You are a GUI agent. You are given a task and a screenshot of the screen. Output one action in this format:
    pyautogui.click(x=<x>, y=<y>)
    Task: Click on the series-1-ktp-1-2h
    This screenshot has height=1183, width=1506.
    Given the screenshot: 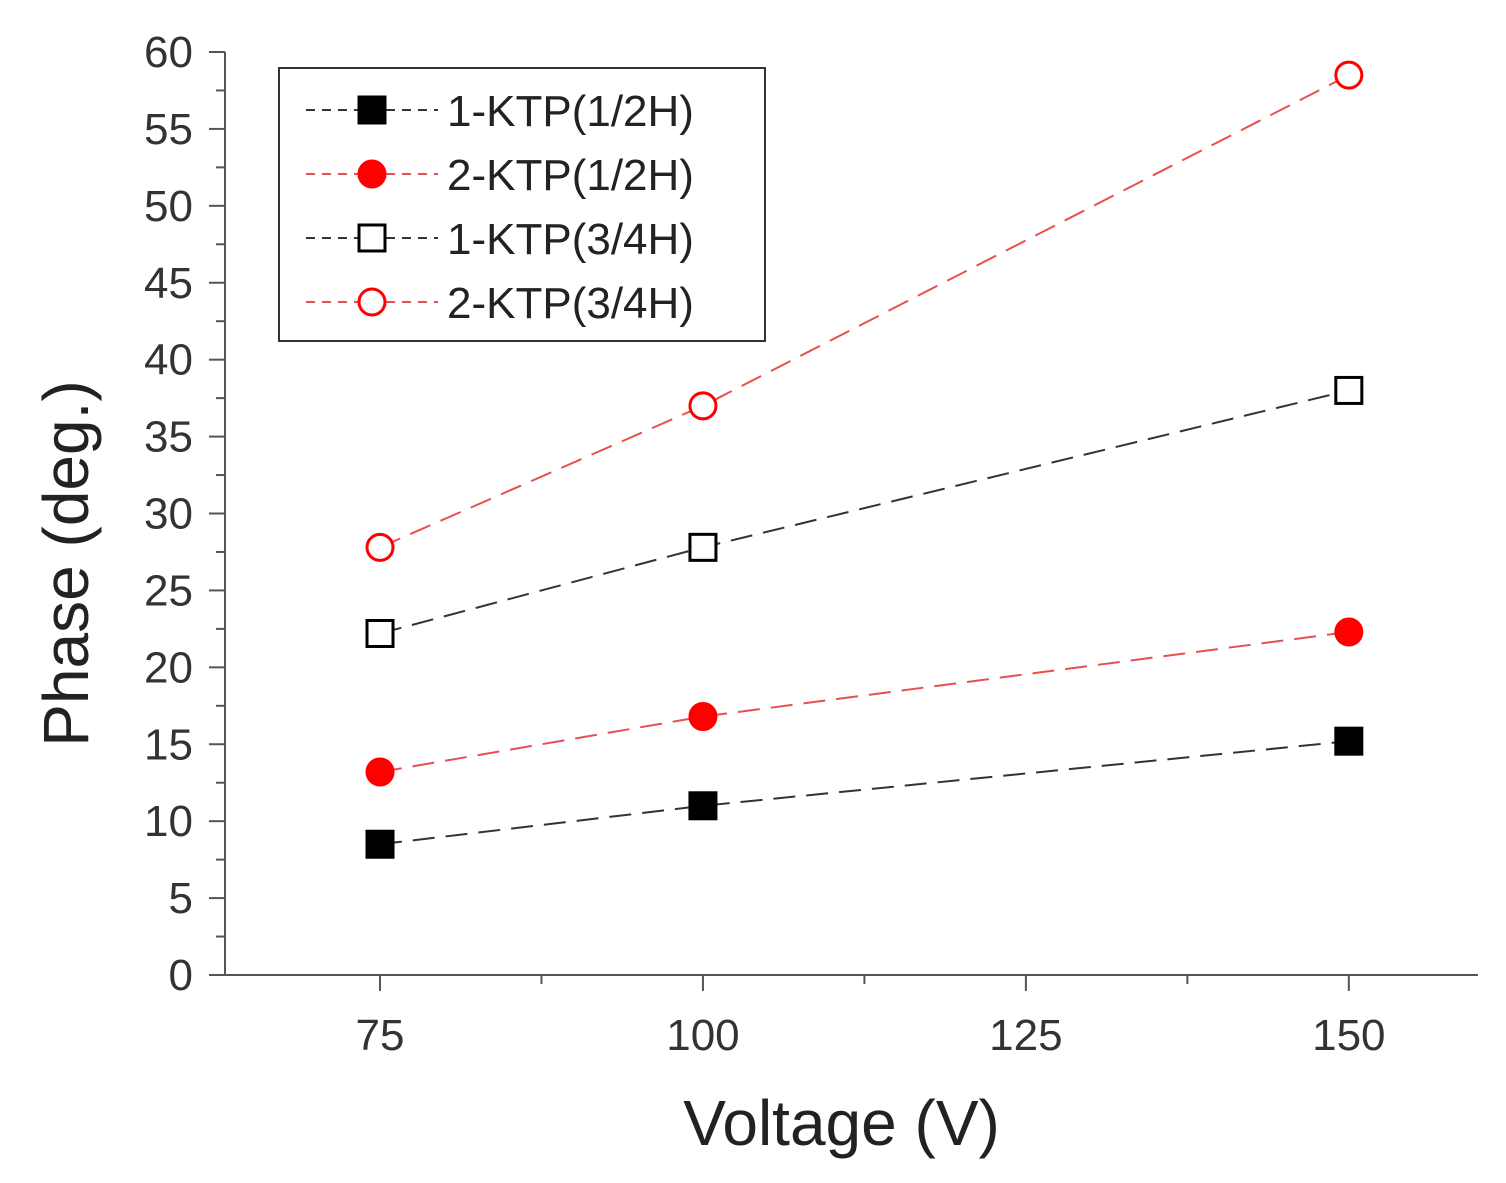 What is the action you would take?
    pyautogui.click(x=864, y=792)
    